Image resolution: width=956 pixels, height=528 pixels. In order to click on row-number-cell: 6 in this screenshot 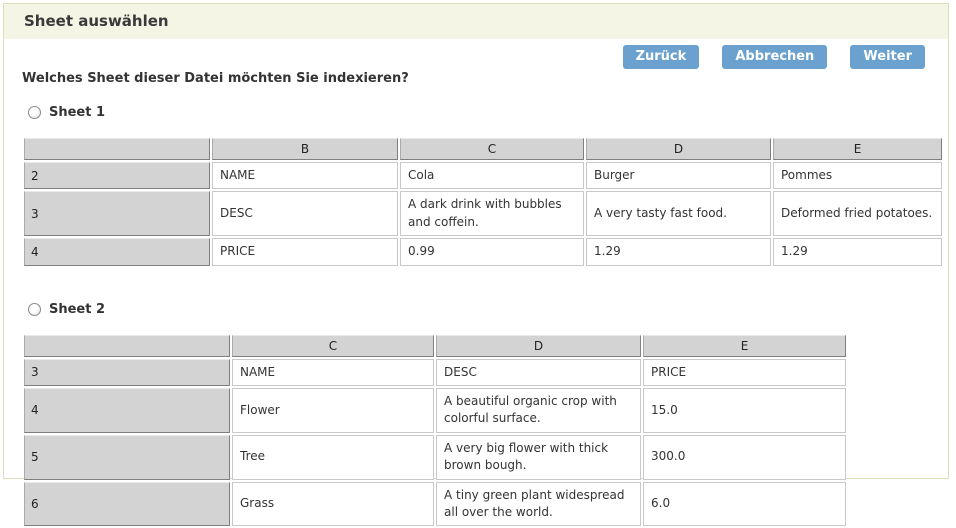, I will do `click(127, 504)`.